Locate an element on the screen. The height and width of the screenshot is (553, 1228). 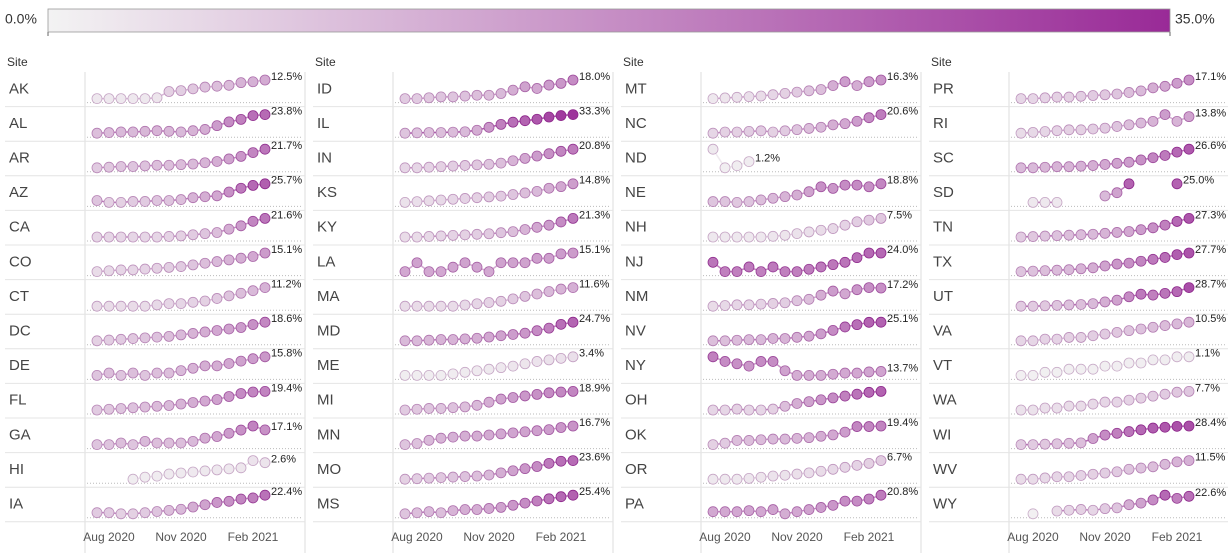
value-label: 15.1% is located at coordinates (286, 250).